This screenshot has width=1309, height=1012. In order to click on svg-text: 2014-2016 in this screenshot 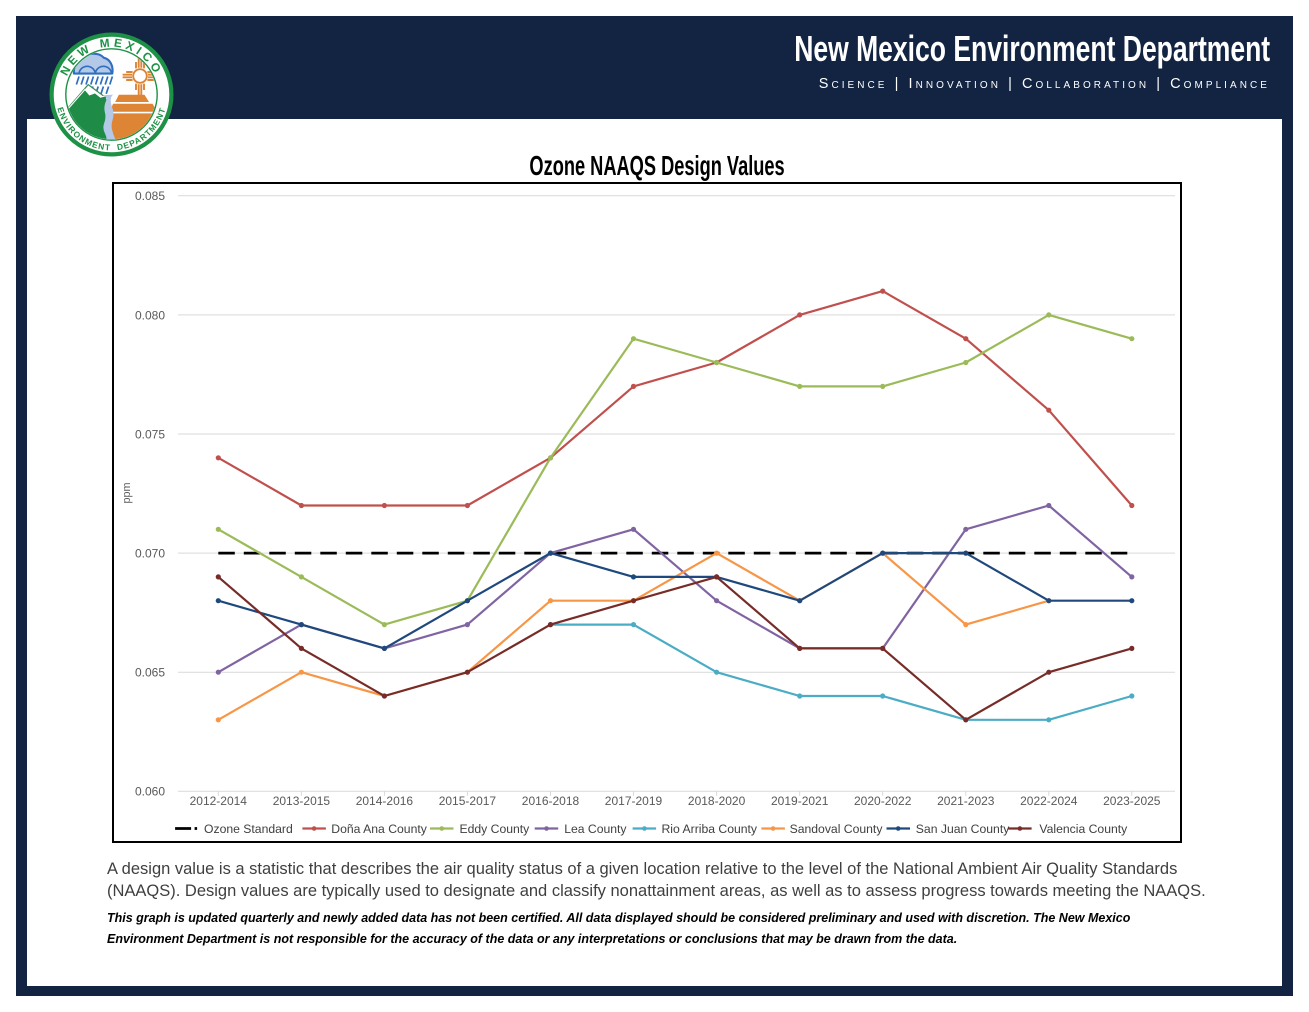, I will do `click(384, 801)`.